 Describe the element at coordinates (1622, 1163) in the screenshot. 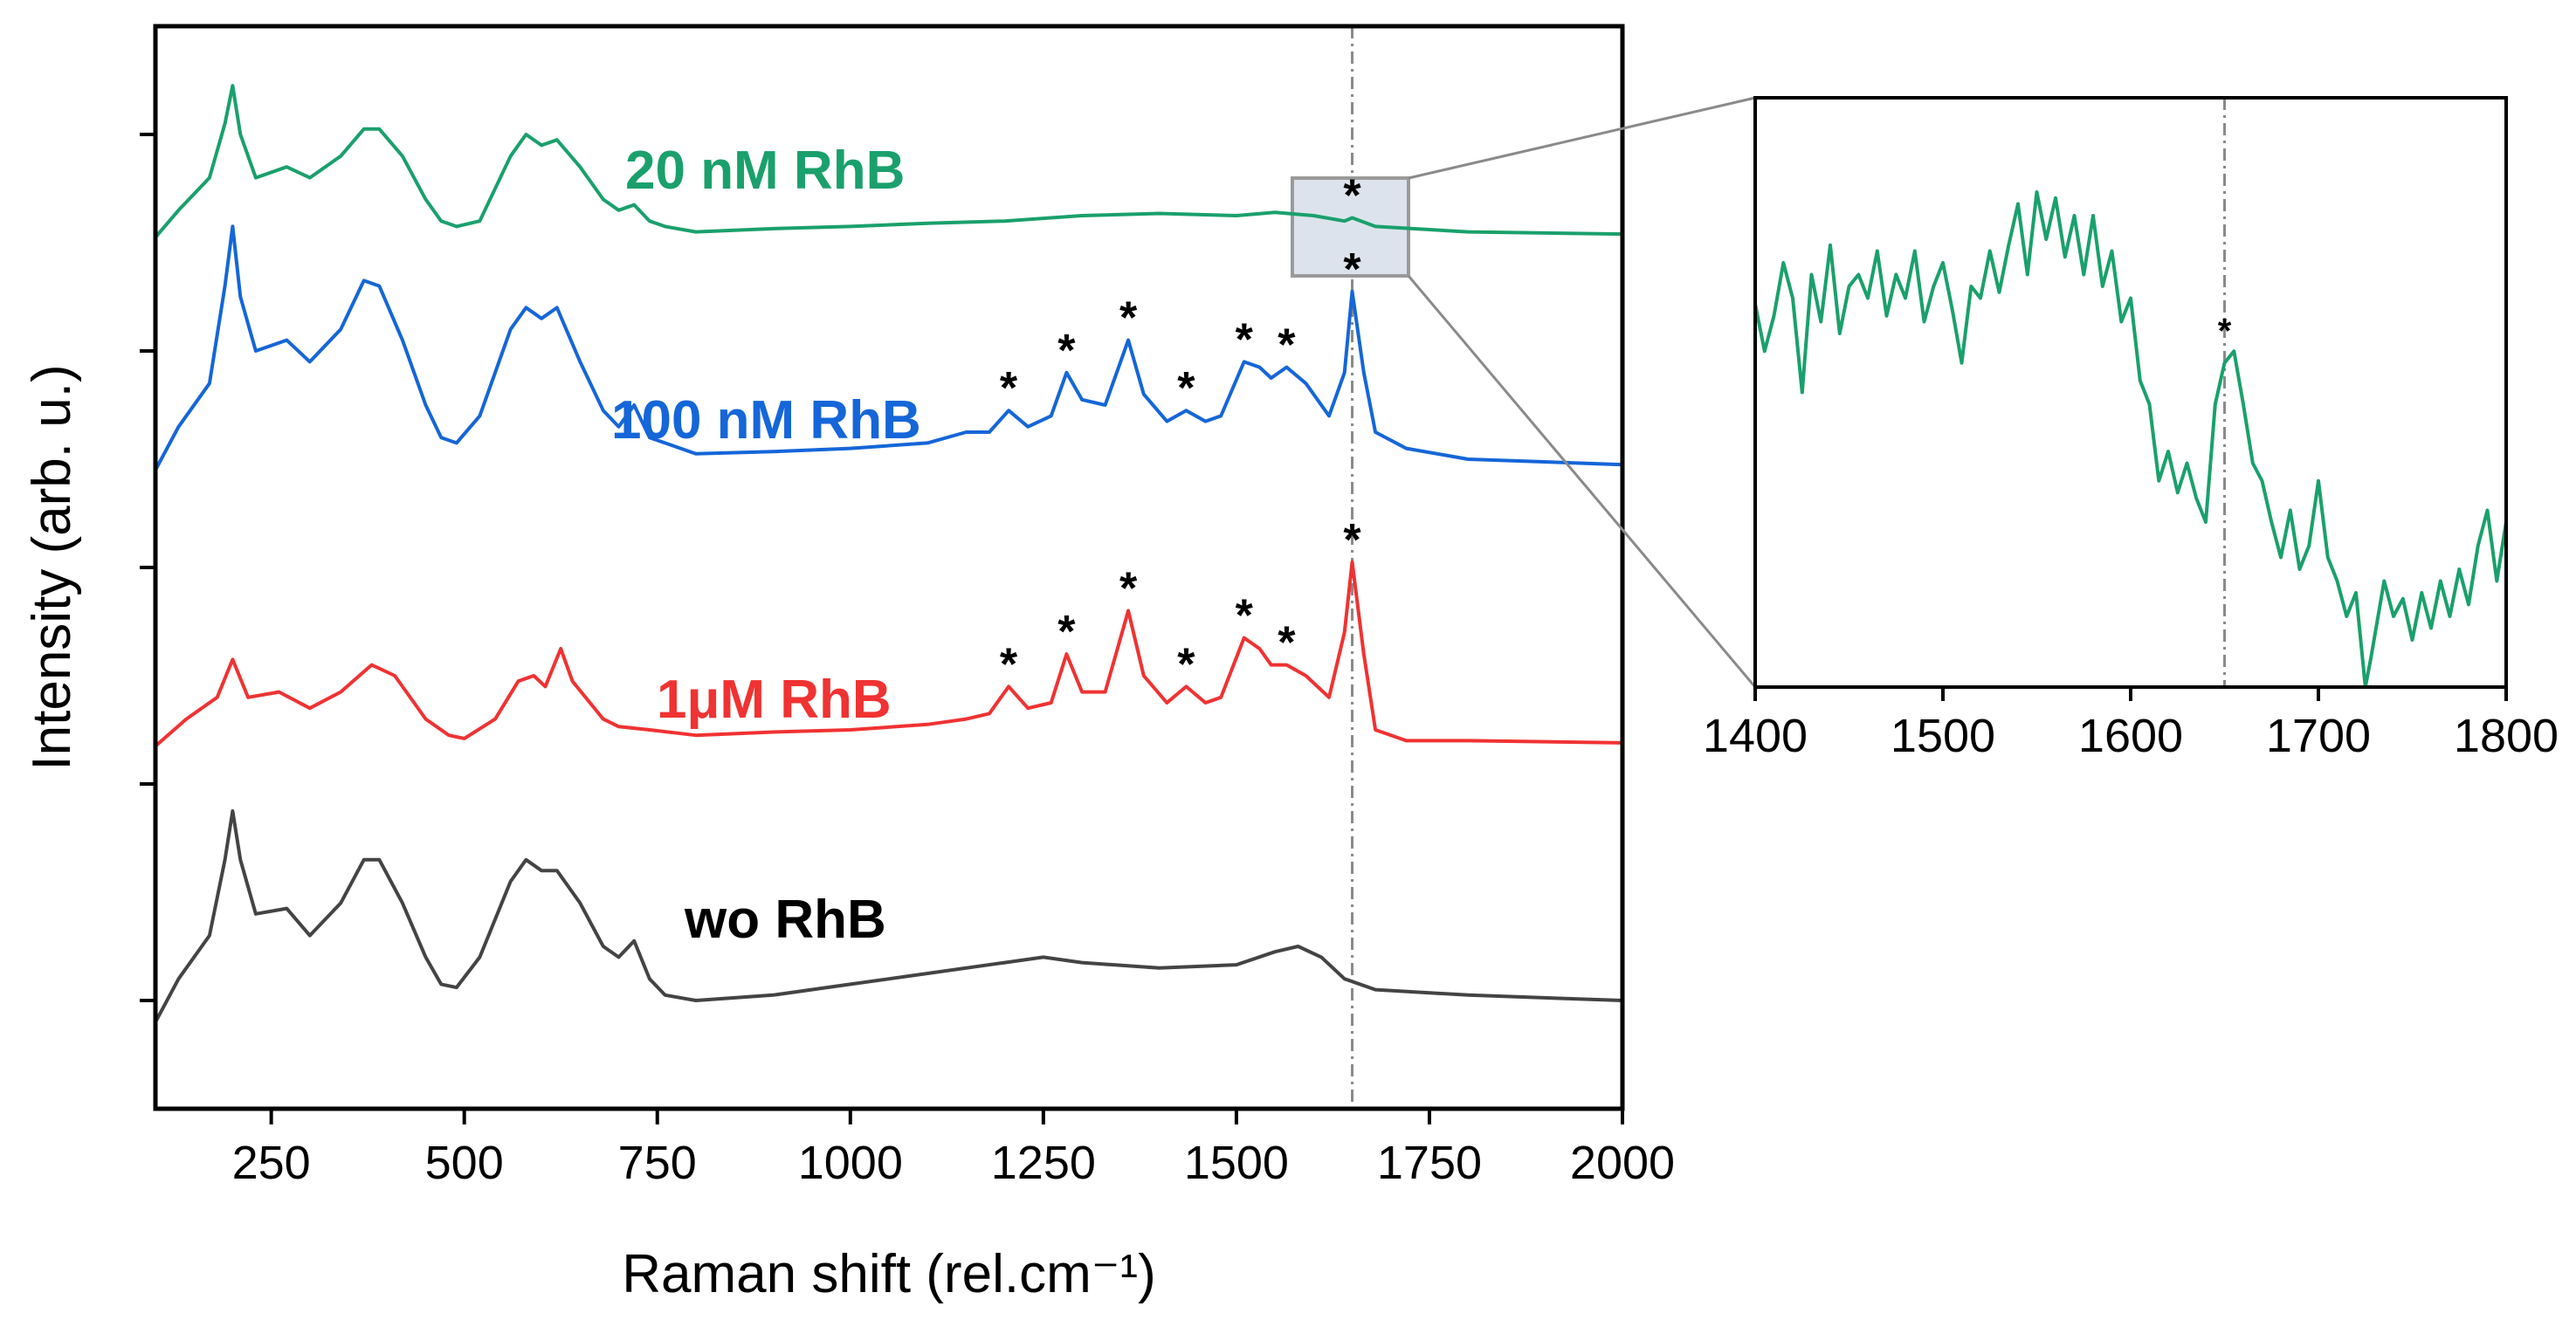

I see `x-tick-label: 2000` at that location.